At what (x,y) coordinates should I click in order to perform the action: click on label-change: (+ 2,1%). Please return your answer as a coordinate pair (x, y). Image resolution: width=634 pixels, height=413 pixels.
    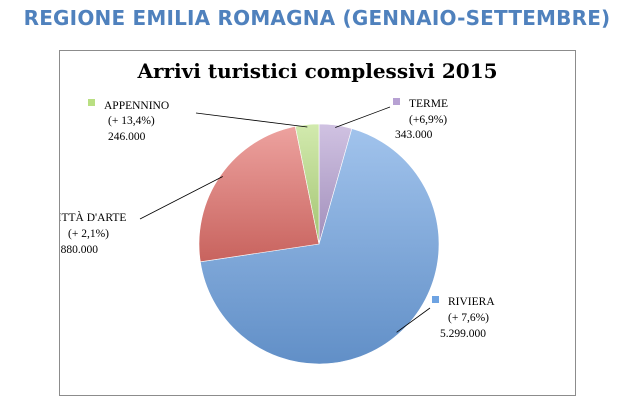
    Looking at the image, I should click on (88, 234).